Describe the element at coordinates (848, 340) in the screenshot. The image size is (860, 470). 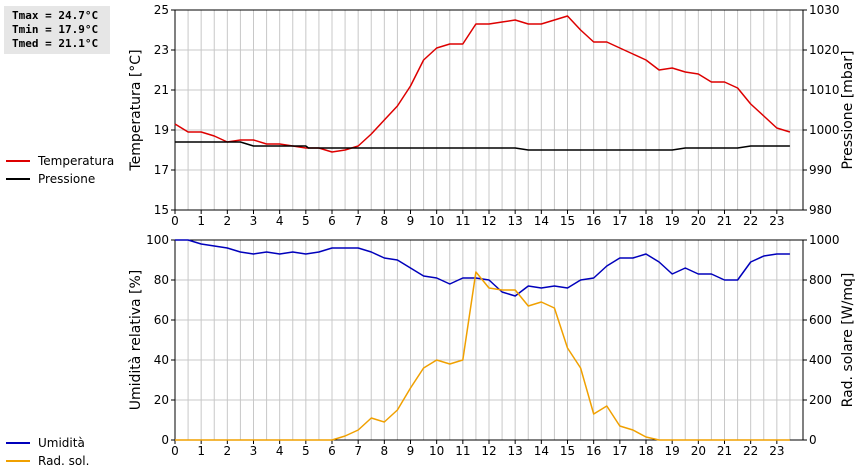
I see `humidity-radiation-y2label: Rad. solare [W/mq]` at that location.